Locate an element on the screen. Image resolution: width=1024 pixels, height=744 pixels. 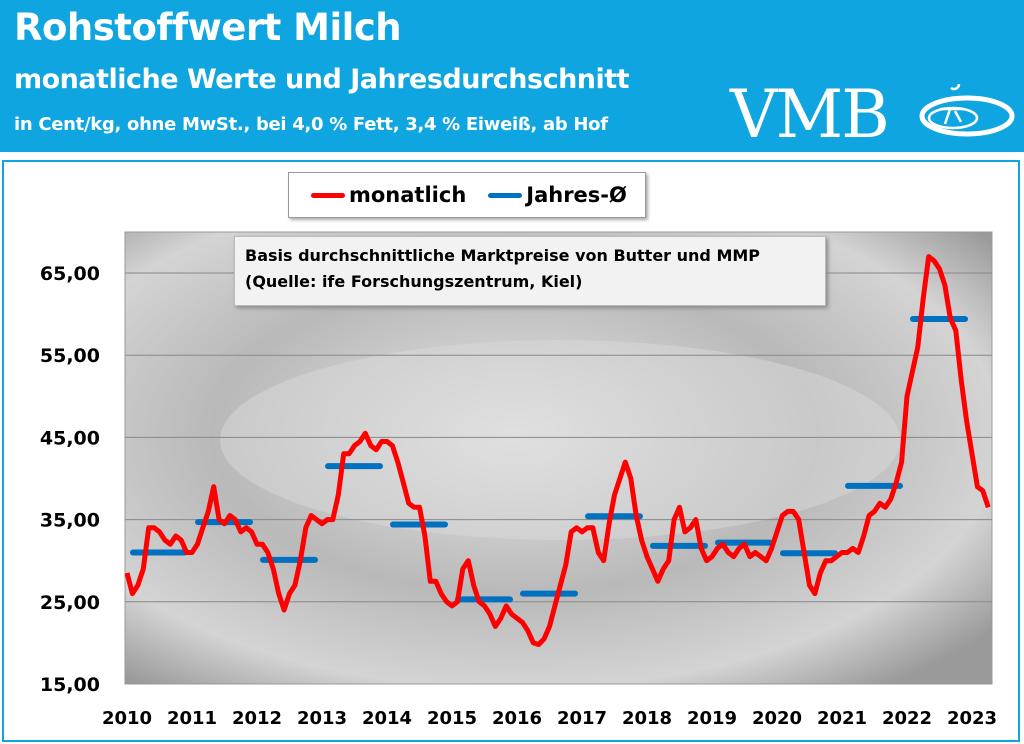
legend-swatch-monthly is located at coordinates (328, 195).